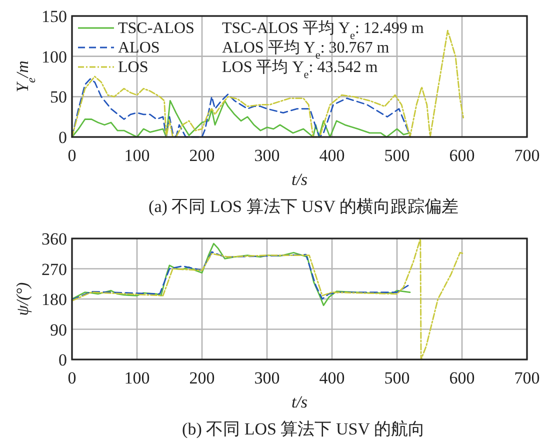 The width and height of the screenshot is (542, 445). I want to click on y-tick-label: 50, so click(58, 97).